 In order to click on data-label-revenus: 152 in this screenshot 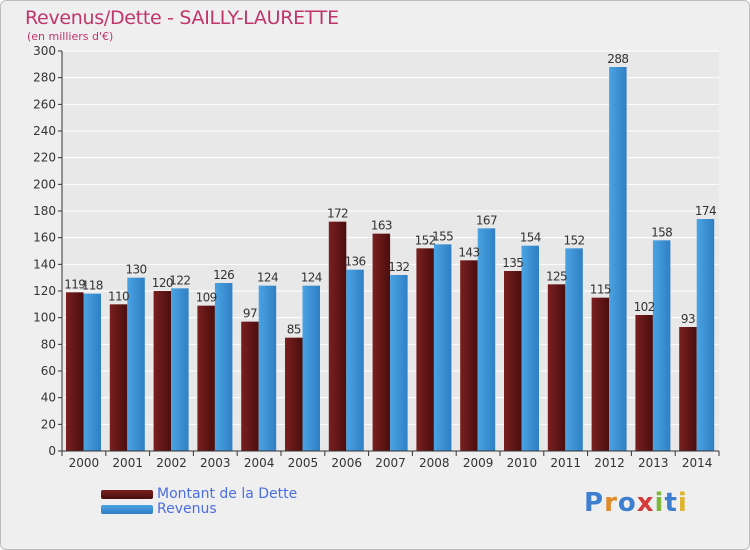, I will do `click(573, 240)`.